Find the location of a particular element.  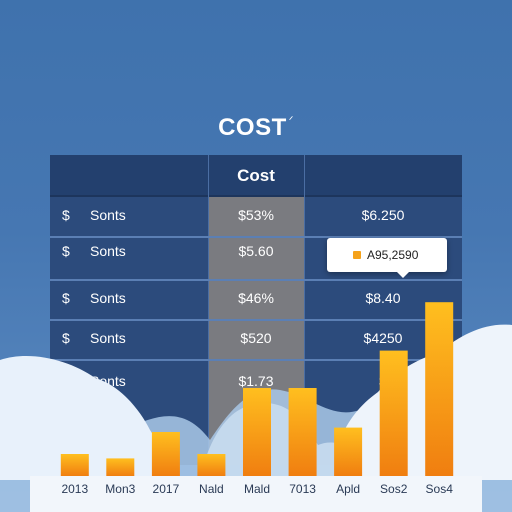

row-value-cost: $53% is located at coordinates (256, 215).